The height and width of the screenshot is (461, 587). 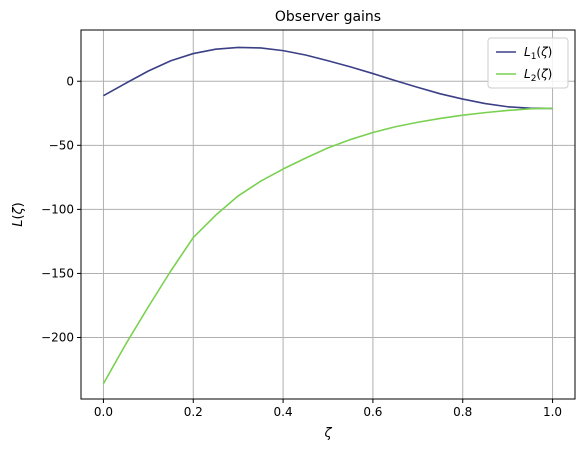 I want to click on legend: L1(ζ) L2(ζ), so click(x=528, y=63).